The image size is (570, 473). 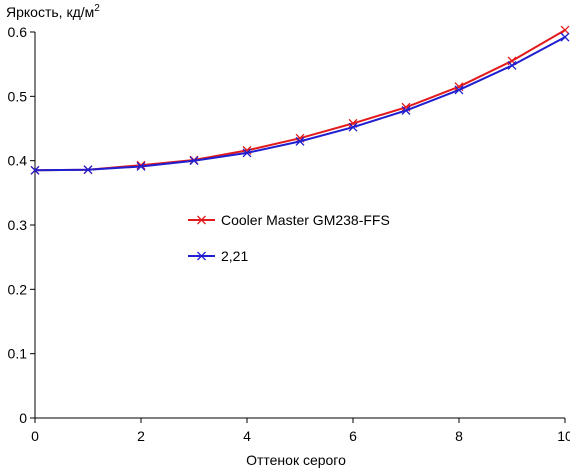 I want to click on legend: Cooler Master GM238-FFS 2,21, so click(x=289, y=238).